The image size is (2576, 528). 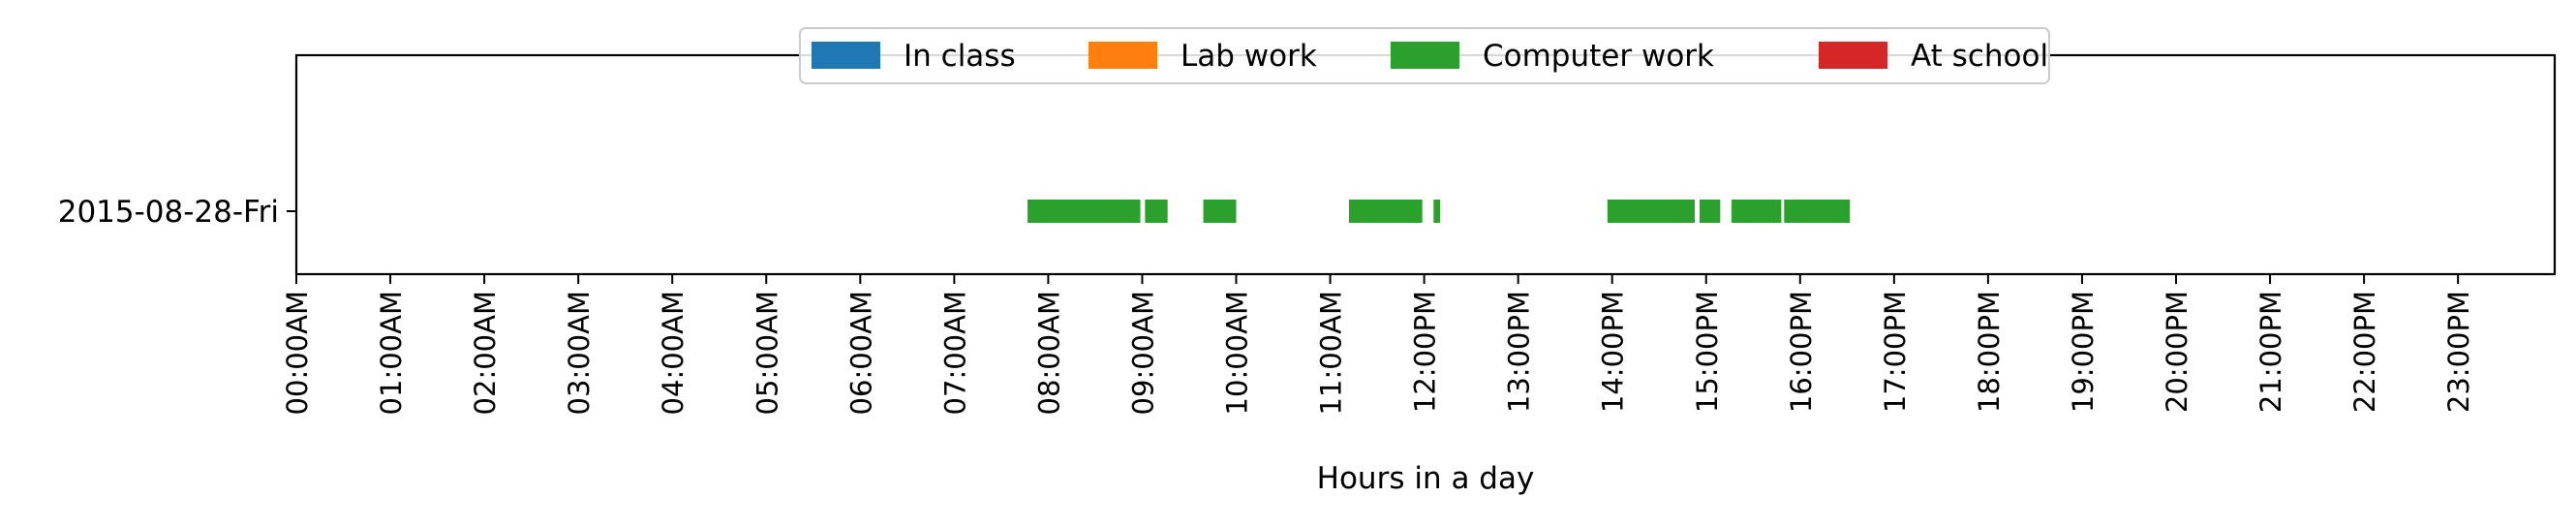 What do you see at coordinates (1598, 57) in the screenshot?
I see `legend-label: Computer work` at bounding box center [1598, 57].